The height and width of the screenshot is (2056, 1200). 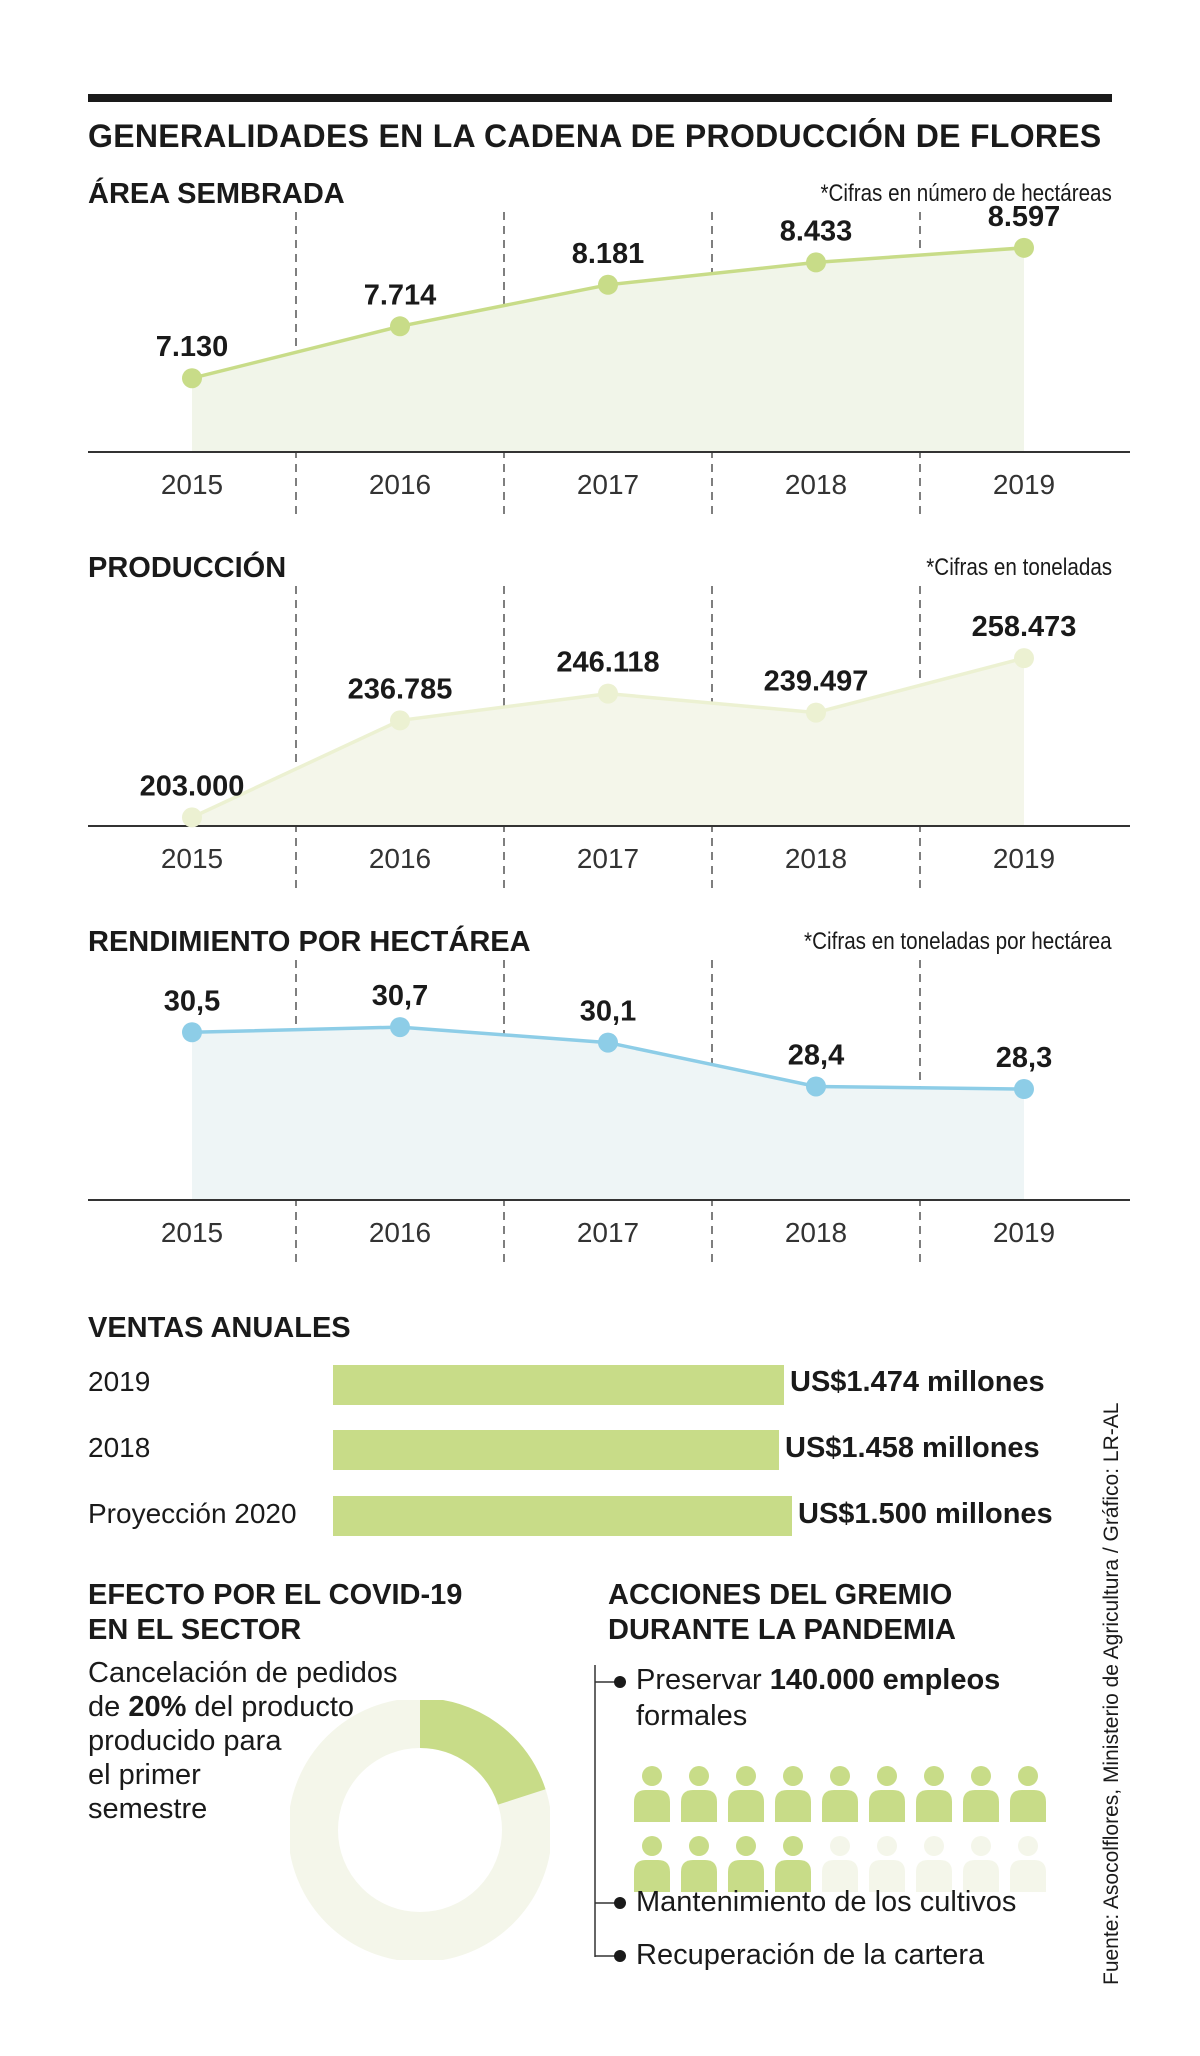 I want to click on area-point-2016, so click(x=400, y=326).